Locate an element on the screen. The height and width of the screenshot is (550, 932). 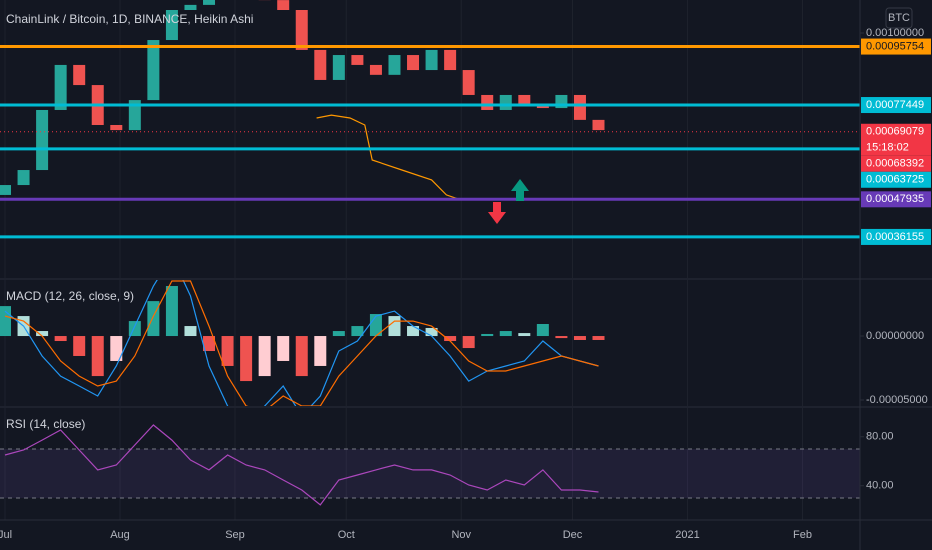
price-label: 0.00077449 is located at coordinates (895, 105).